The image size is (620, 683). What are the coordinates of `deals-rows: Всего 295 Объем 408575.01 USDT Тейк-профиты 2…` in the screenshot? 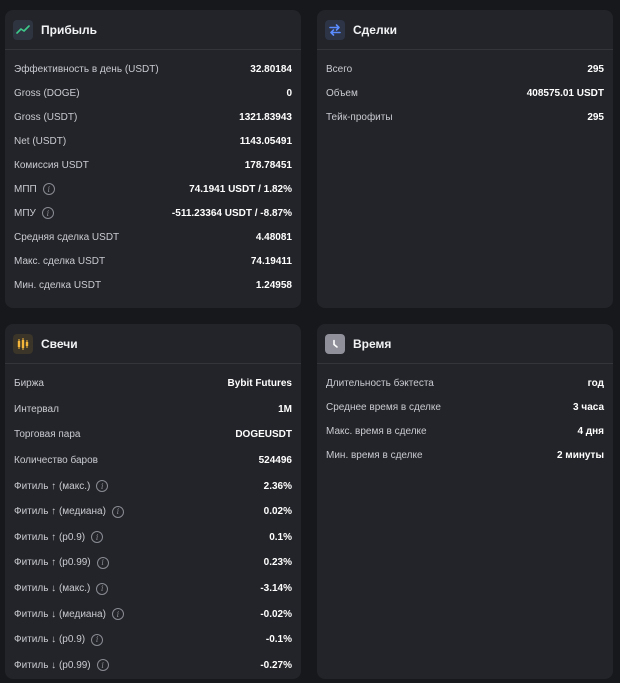 It's located at (465, 89).